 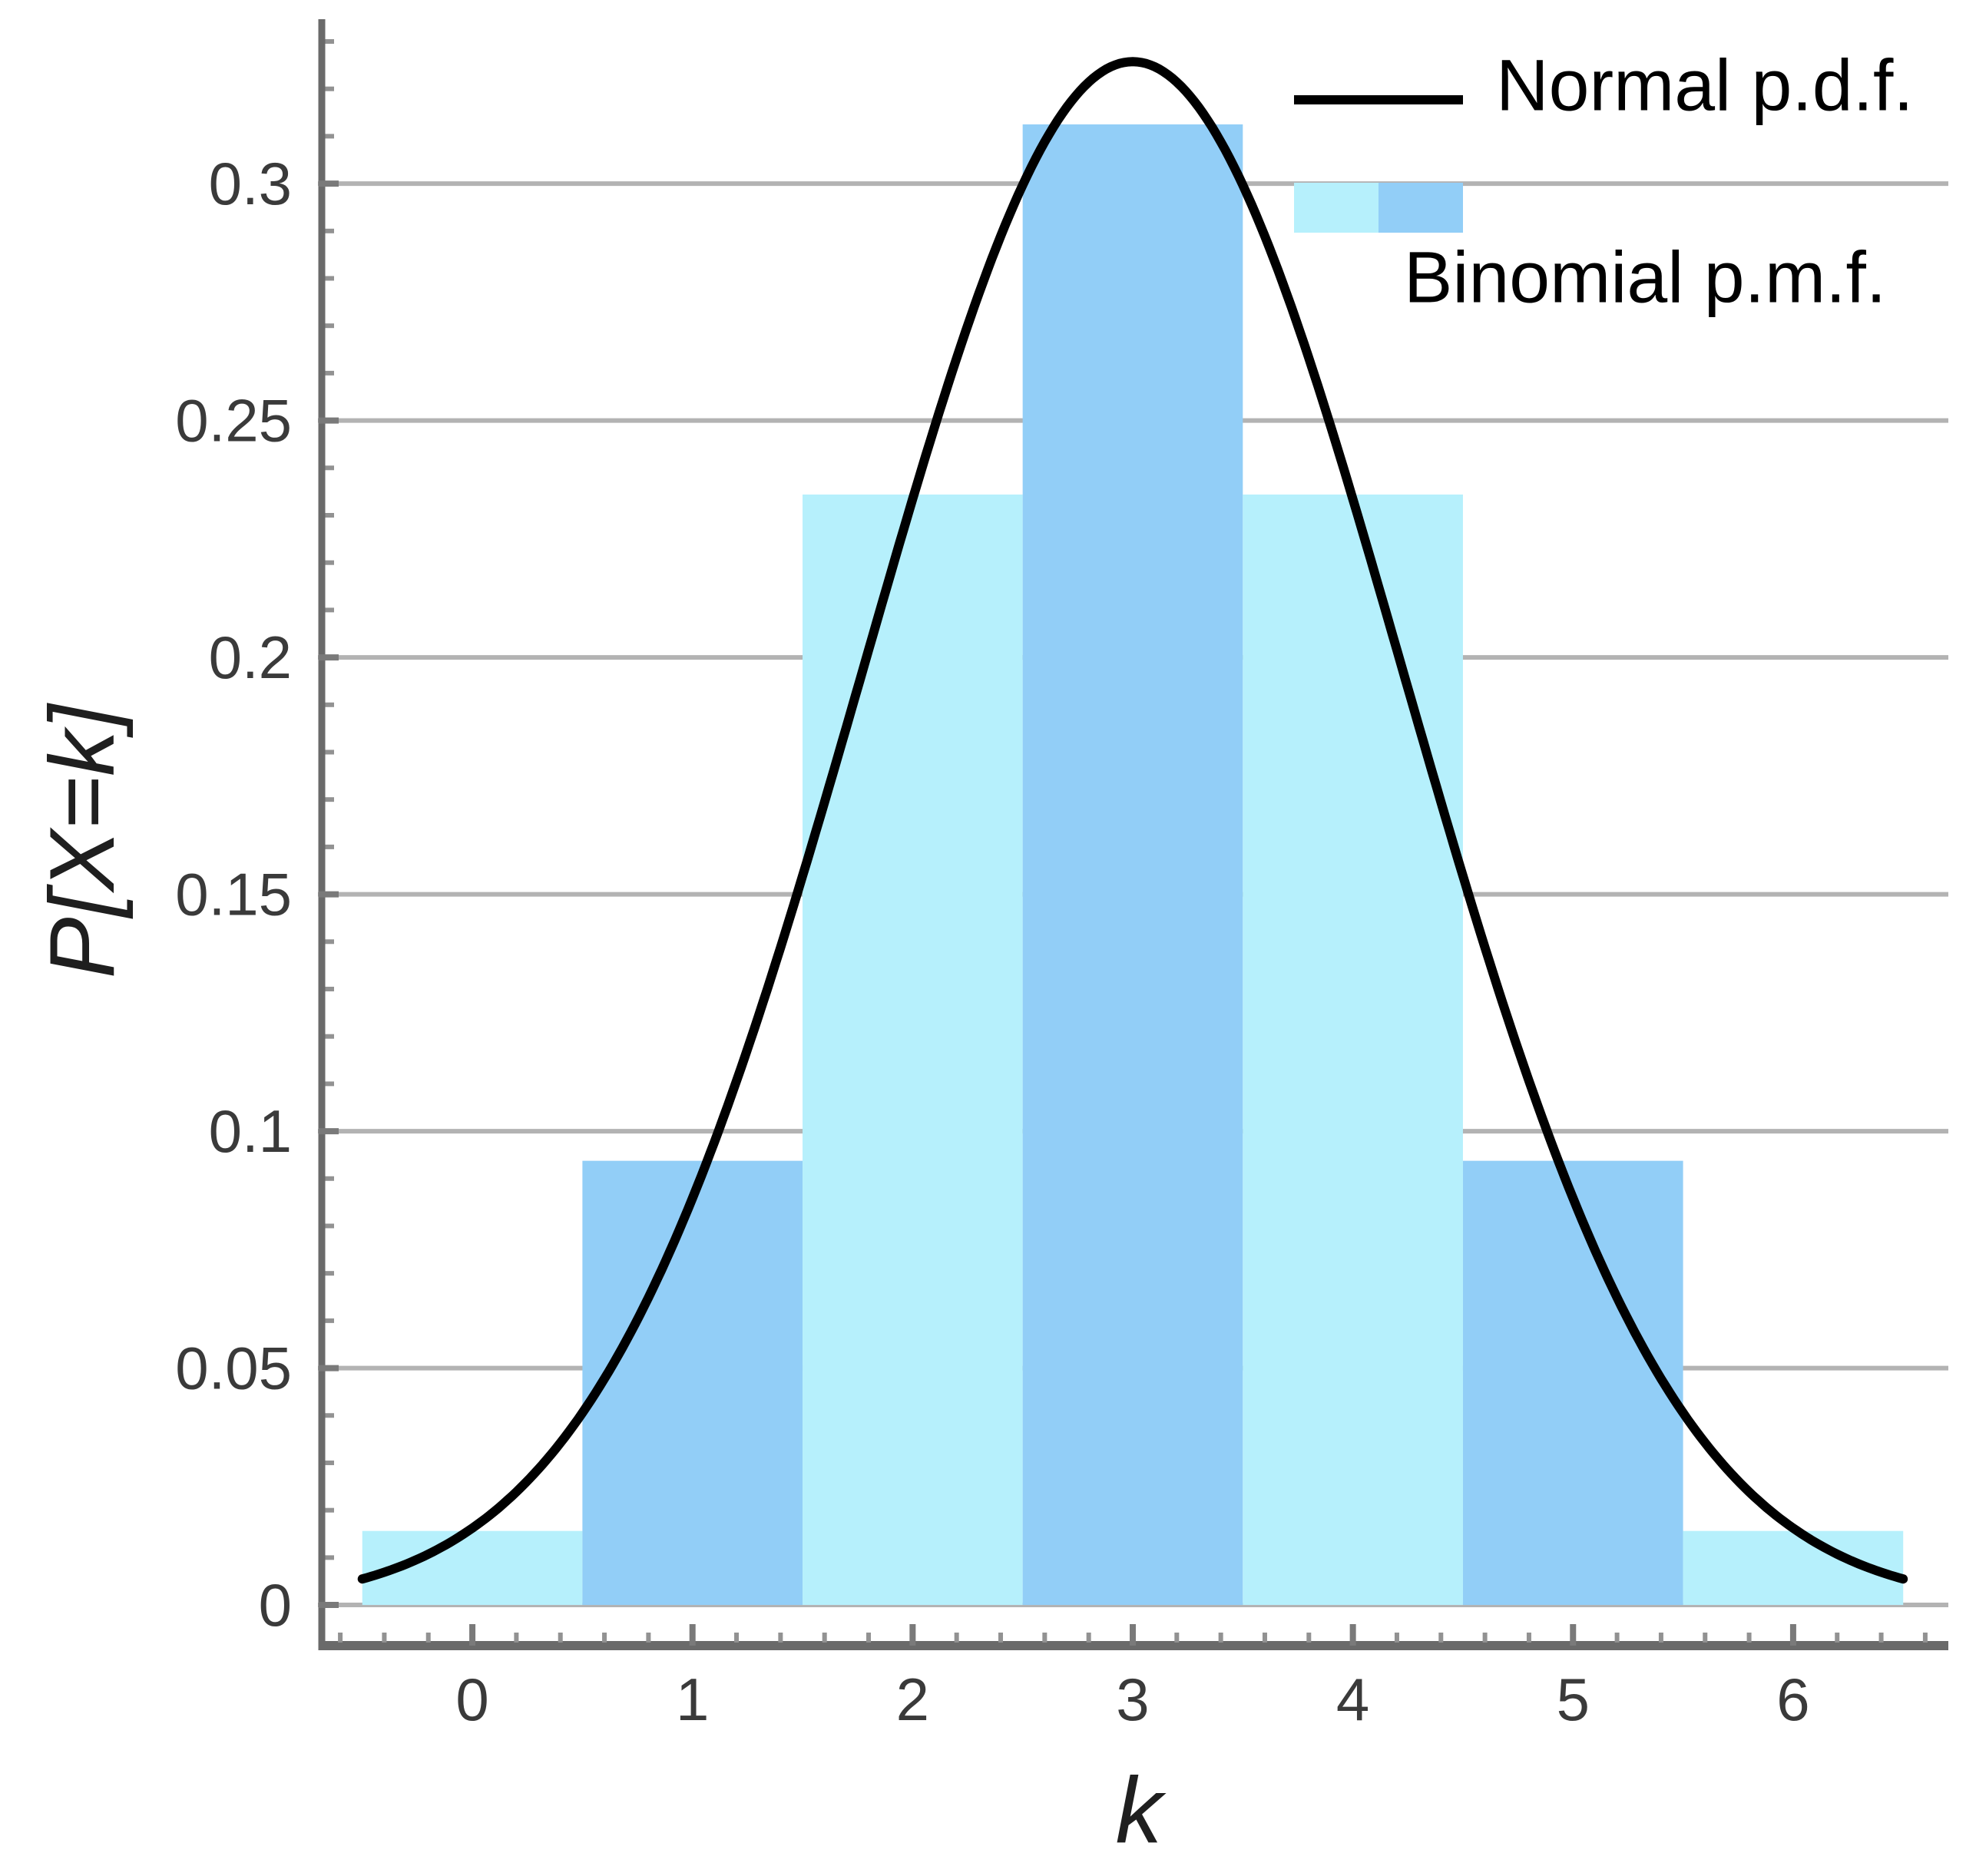 What do you see at coordinates (1139, 1810) in the screenshot?
I see `x-axis-title: k` at bounding box center [1139, 1810].